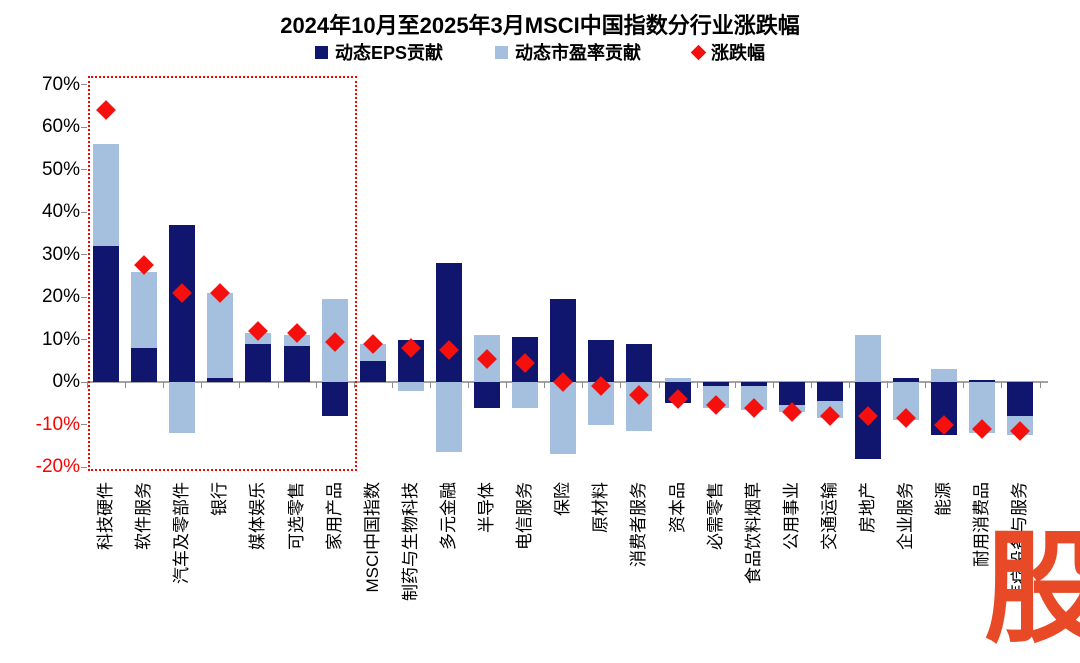  Describe the element at coordinates (540, 25) in the screenshot. I see `chart-title: 2024年10月至2025年3月MSCI中国指数分行业涨跌幅` at that location.